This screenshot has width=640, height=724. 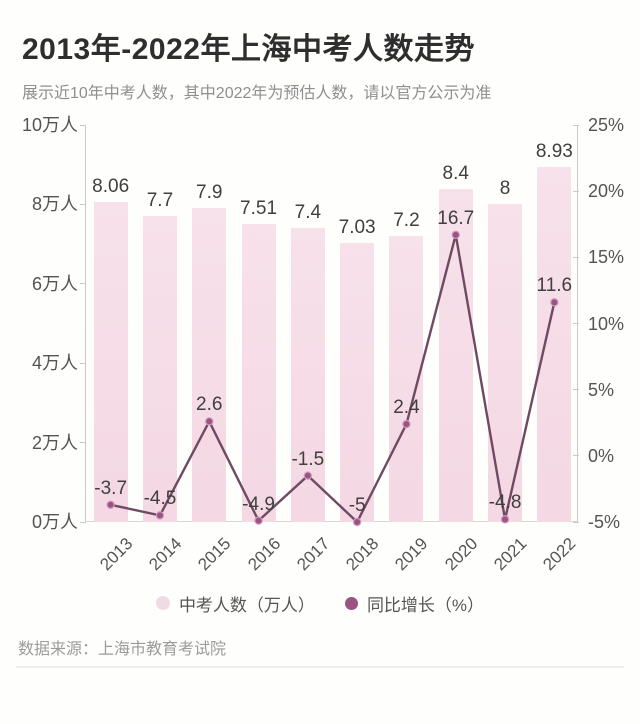 I want to click on bar-value-label: 7.7, so click(x=160, y=201).